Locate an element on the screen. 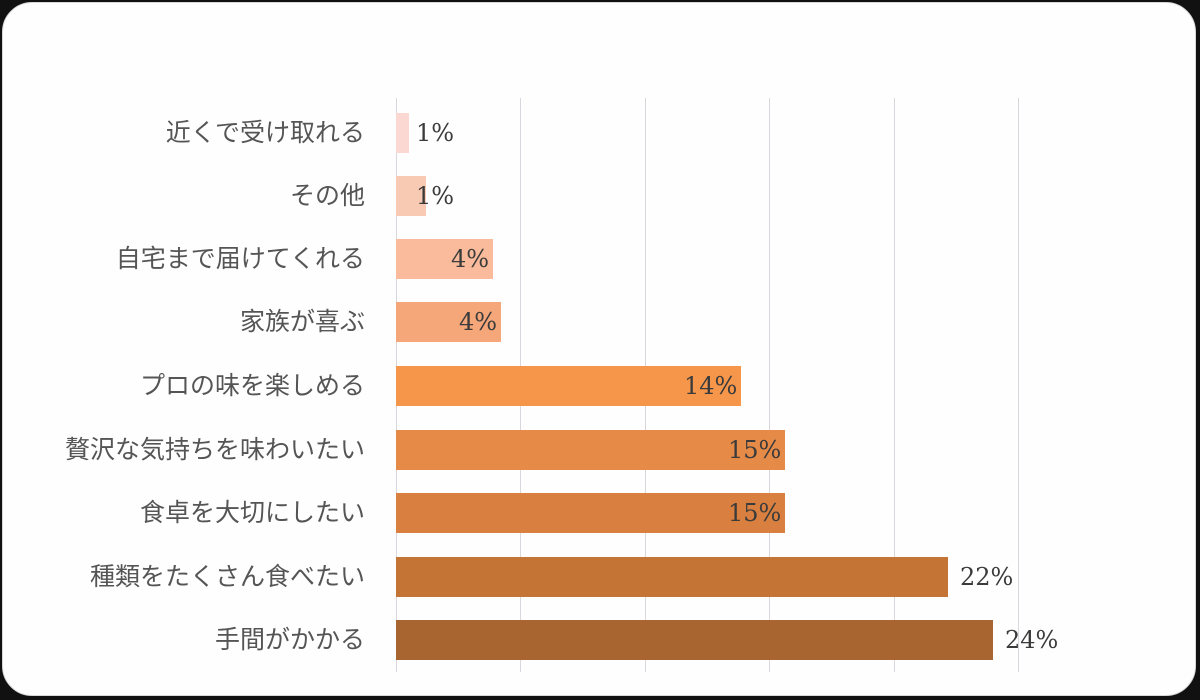  category-label: その他 is located at coordinates (327, 195).